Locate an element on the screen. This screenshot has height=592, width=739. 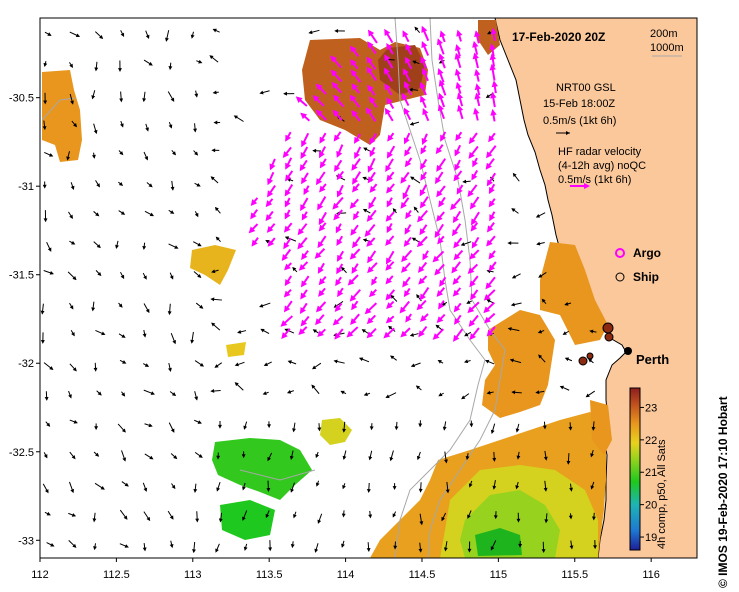
hf-line2: (4-12h avg) noQC is located at coordinates (602, 166).